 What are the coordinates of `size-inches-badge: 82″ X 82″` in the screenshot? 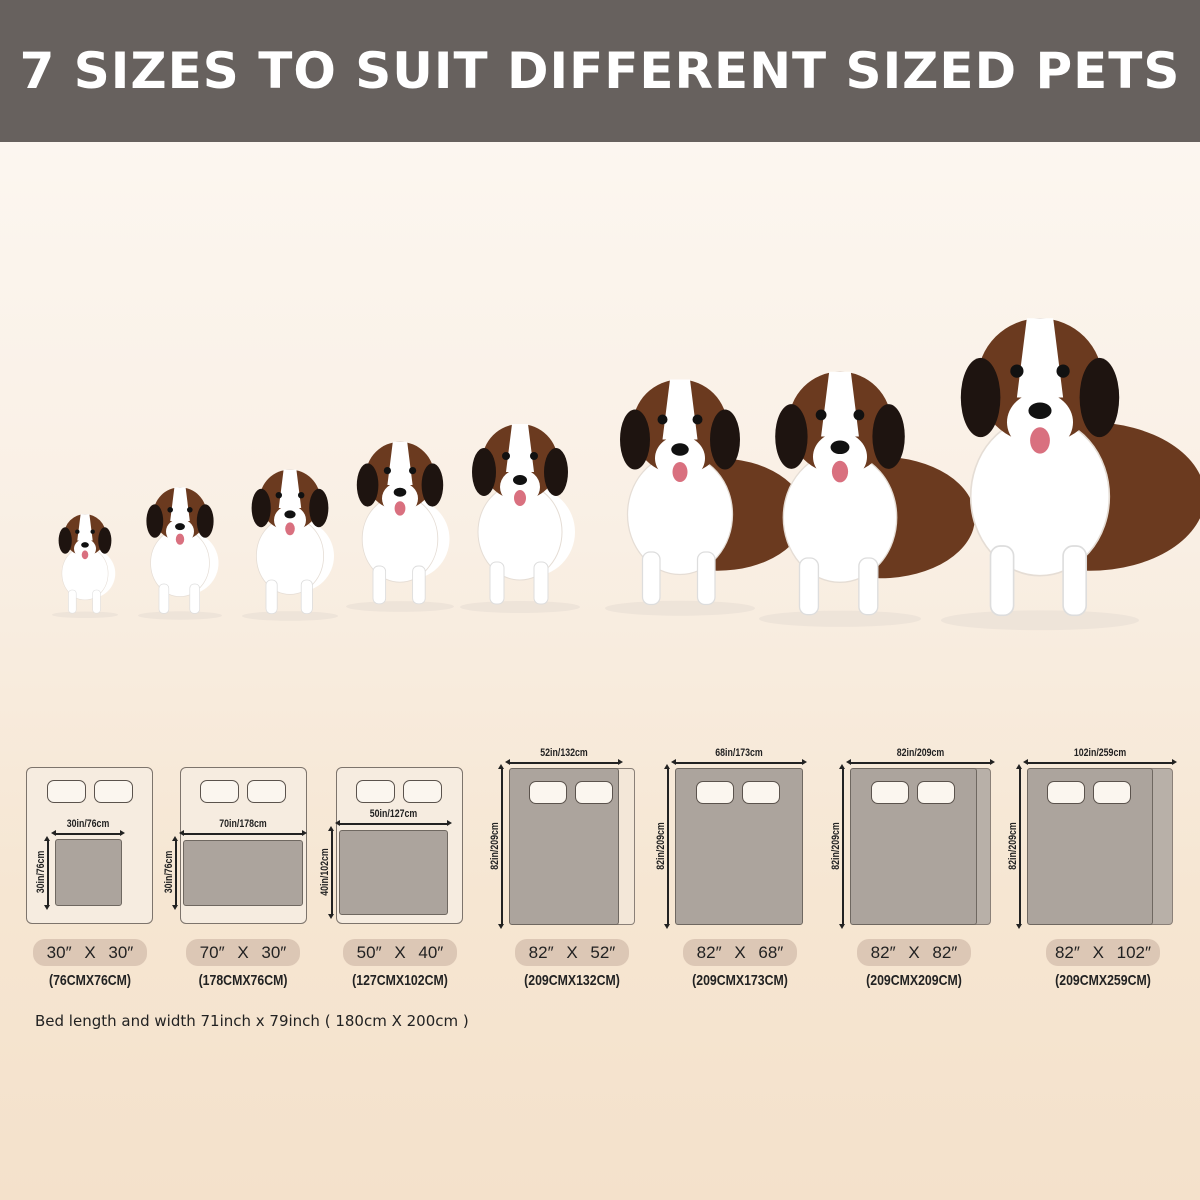 It's located at (914, 952).